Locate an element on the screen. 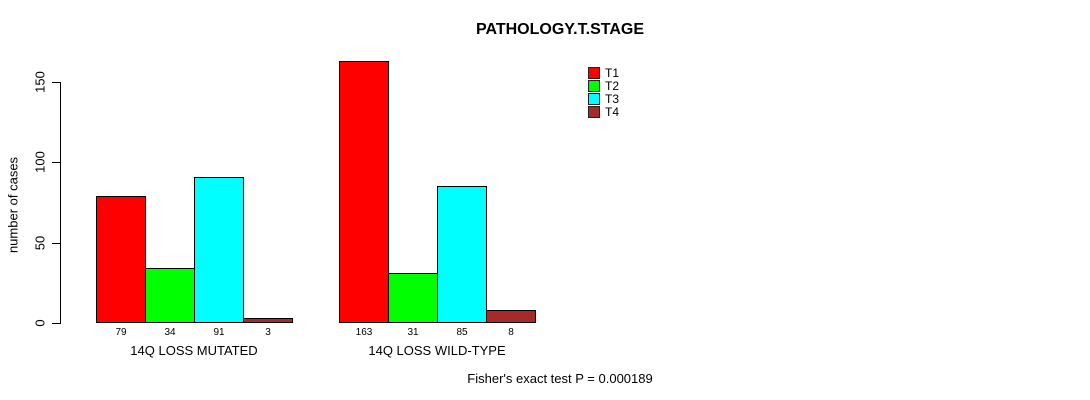 The image size is (1090, 400). legend-item-t2: T2 is located at coordinates (603, 85).